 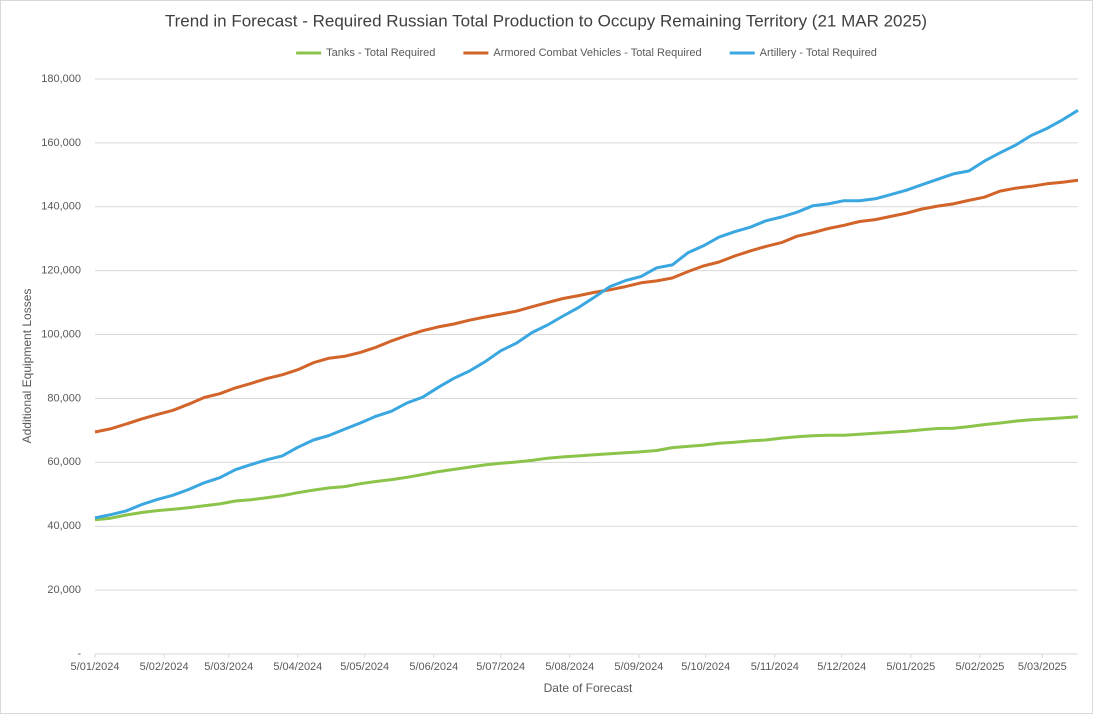 I want to click on x-tick-label: 5/08/2024, so click(x=569, y=667).